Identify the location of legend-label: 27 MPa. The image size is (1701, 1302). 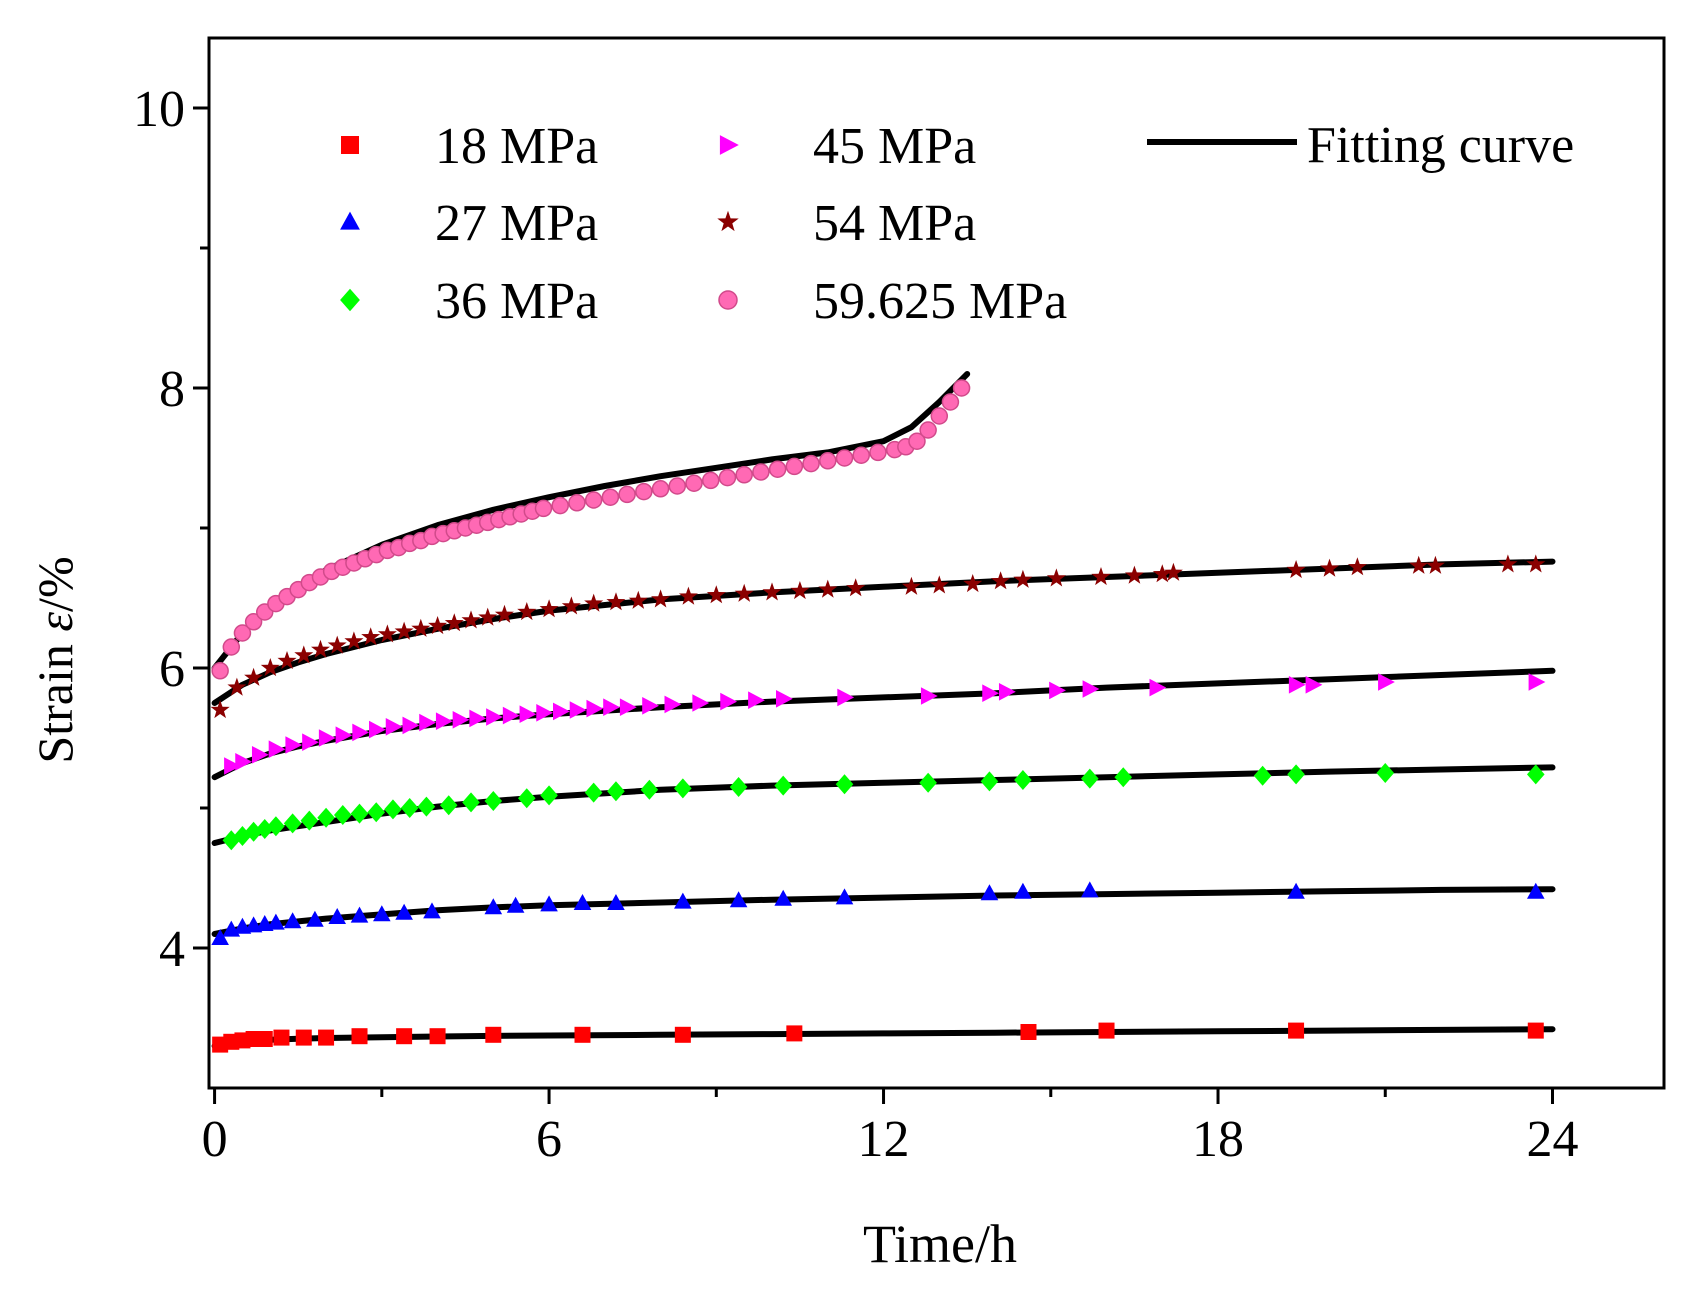
(516, 223).